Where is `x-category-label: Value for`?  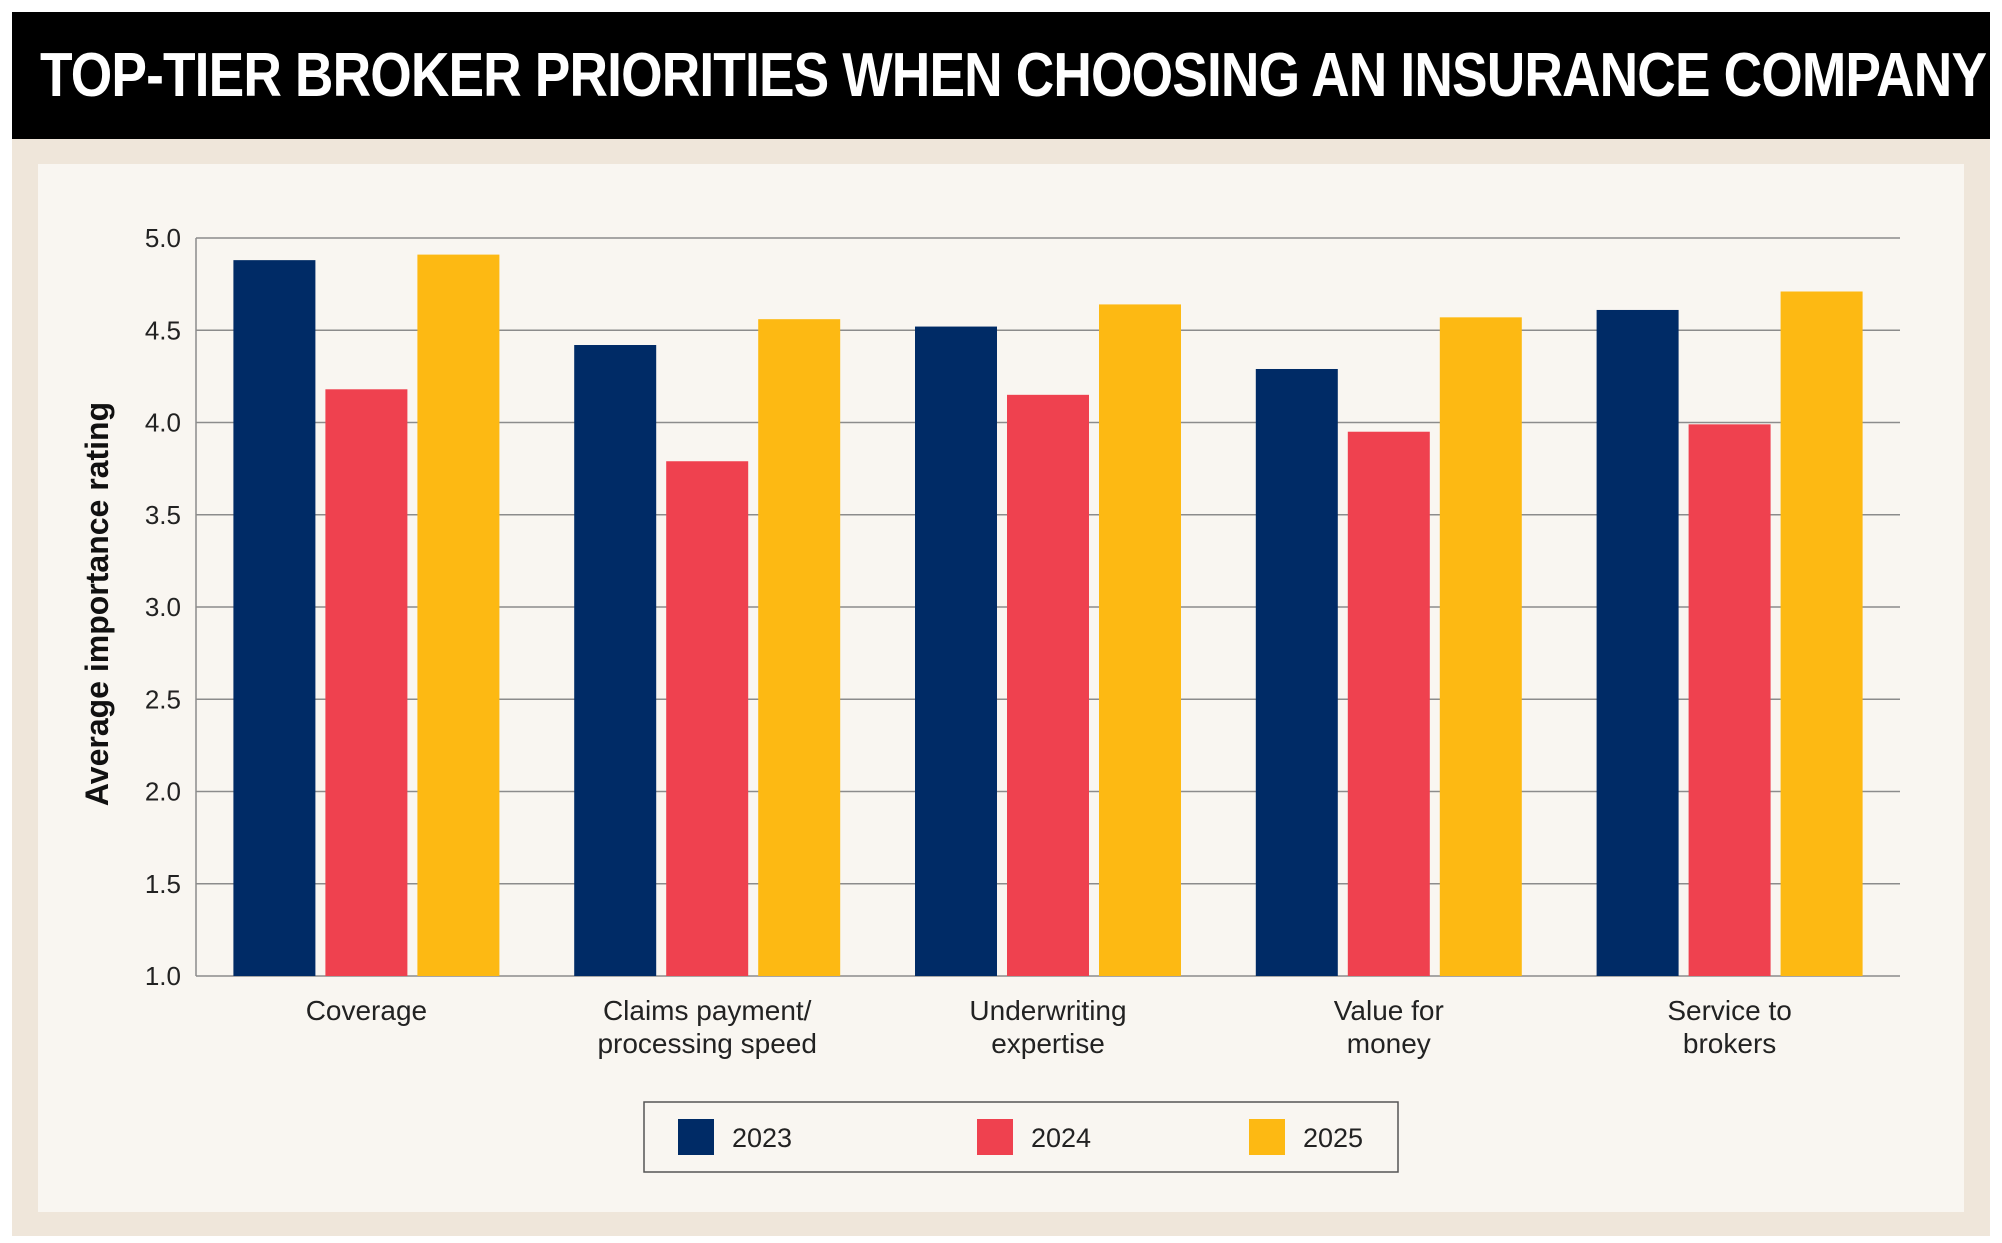
x-category-label: Value for is located at coordinates (1389, 1010).